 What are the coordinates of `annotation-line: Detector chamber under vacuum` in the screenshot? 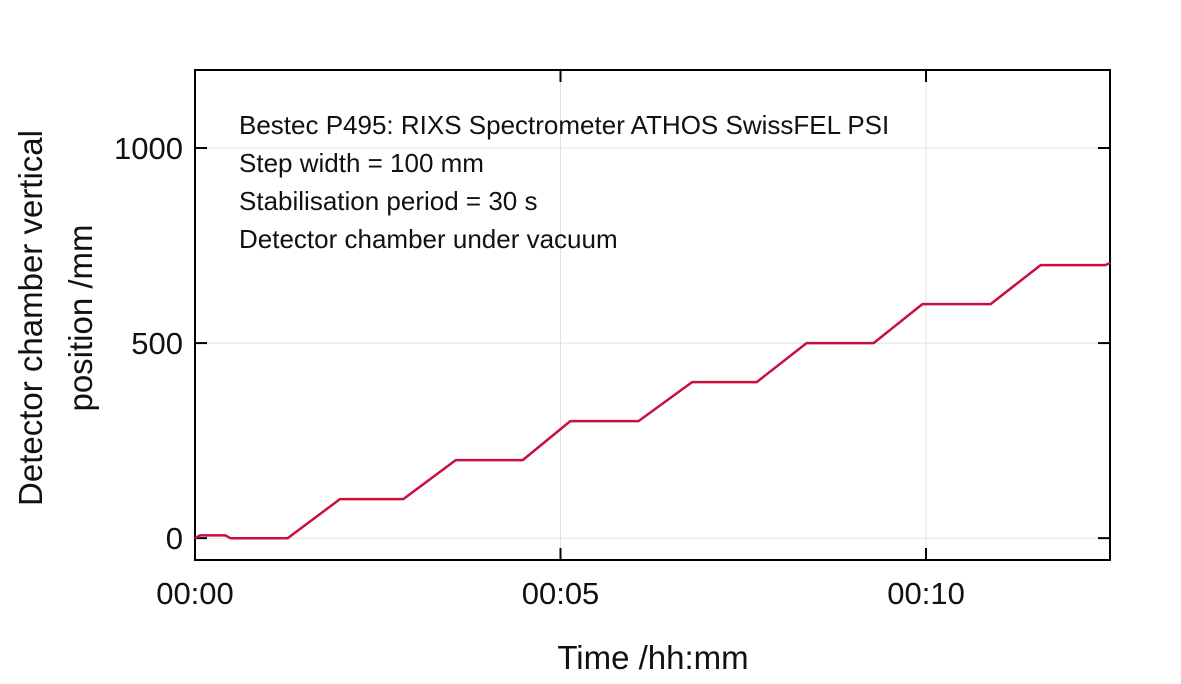 It's located at (428, 239).